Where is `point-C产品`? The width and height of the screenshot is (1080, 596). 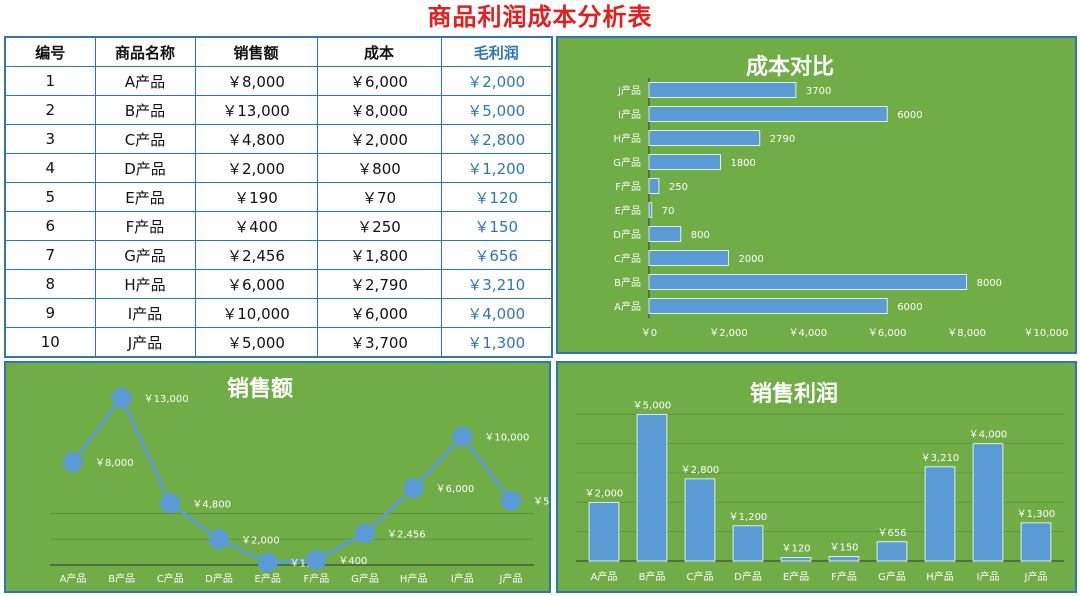 point-C产品 is located at coordinates (170, 503).